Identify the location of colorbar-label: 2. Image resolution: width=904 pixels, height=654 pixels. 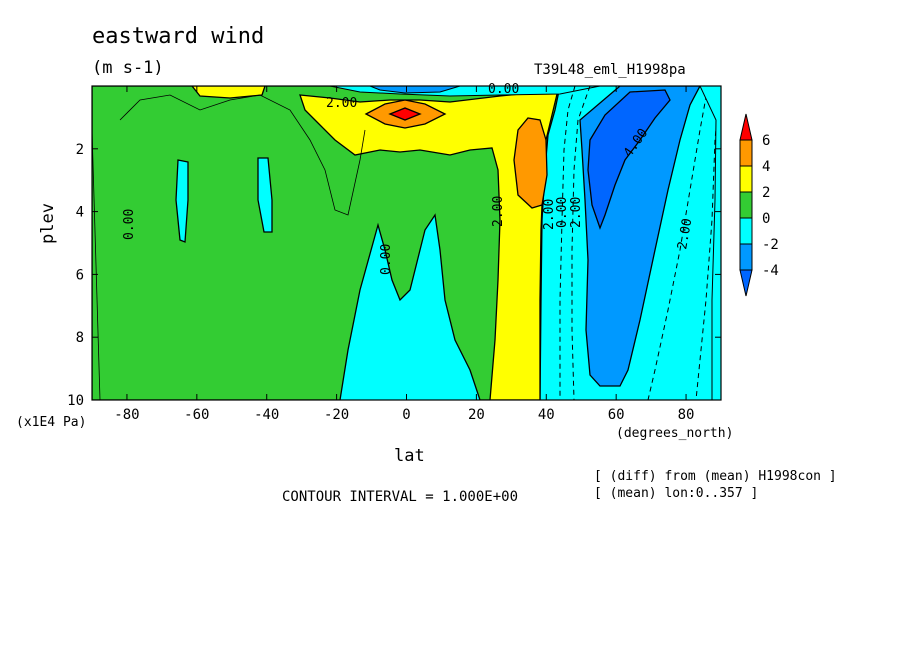
(766, 193).